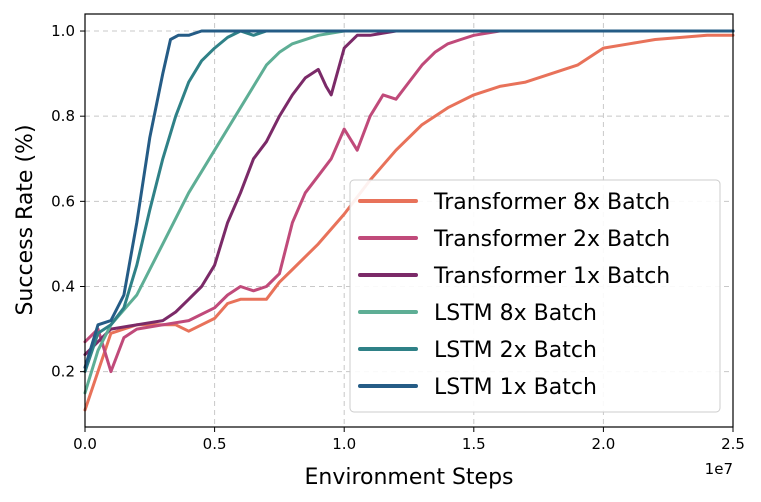 Image resolution: width=761 pixels, height=502 pixels. Describe the element at coordinates (63, 286) in the screenshot. I see `y-tick-label: 0.4` at that location.